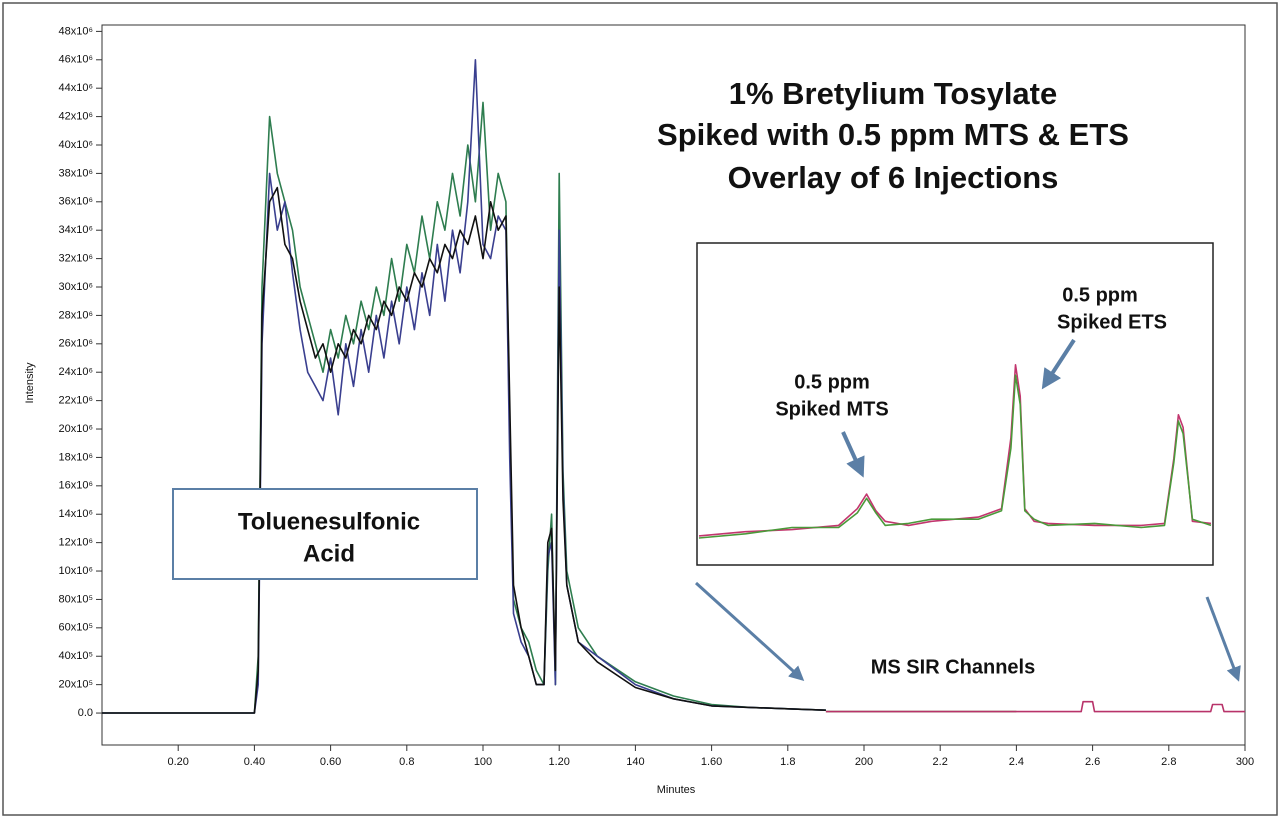  What do you see at coordinates (864, 762) in the screenshot?
I see `x-tick-label: 200` at bounding box center [864, 762].